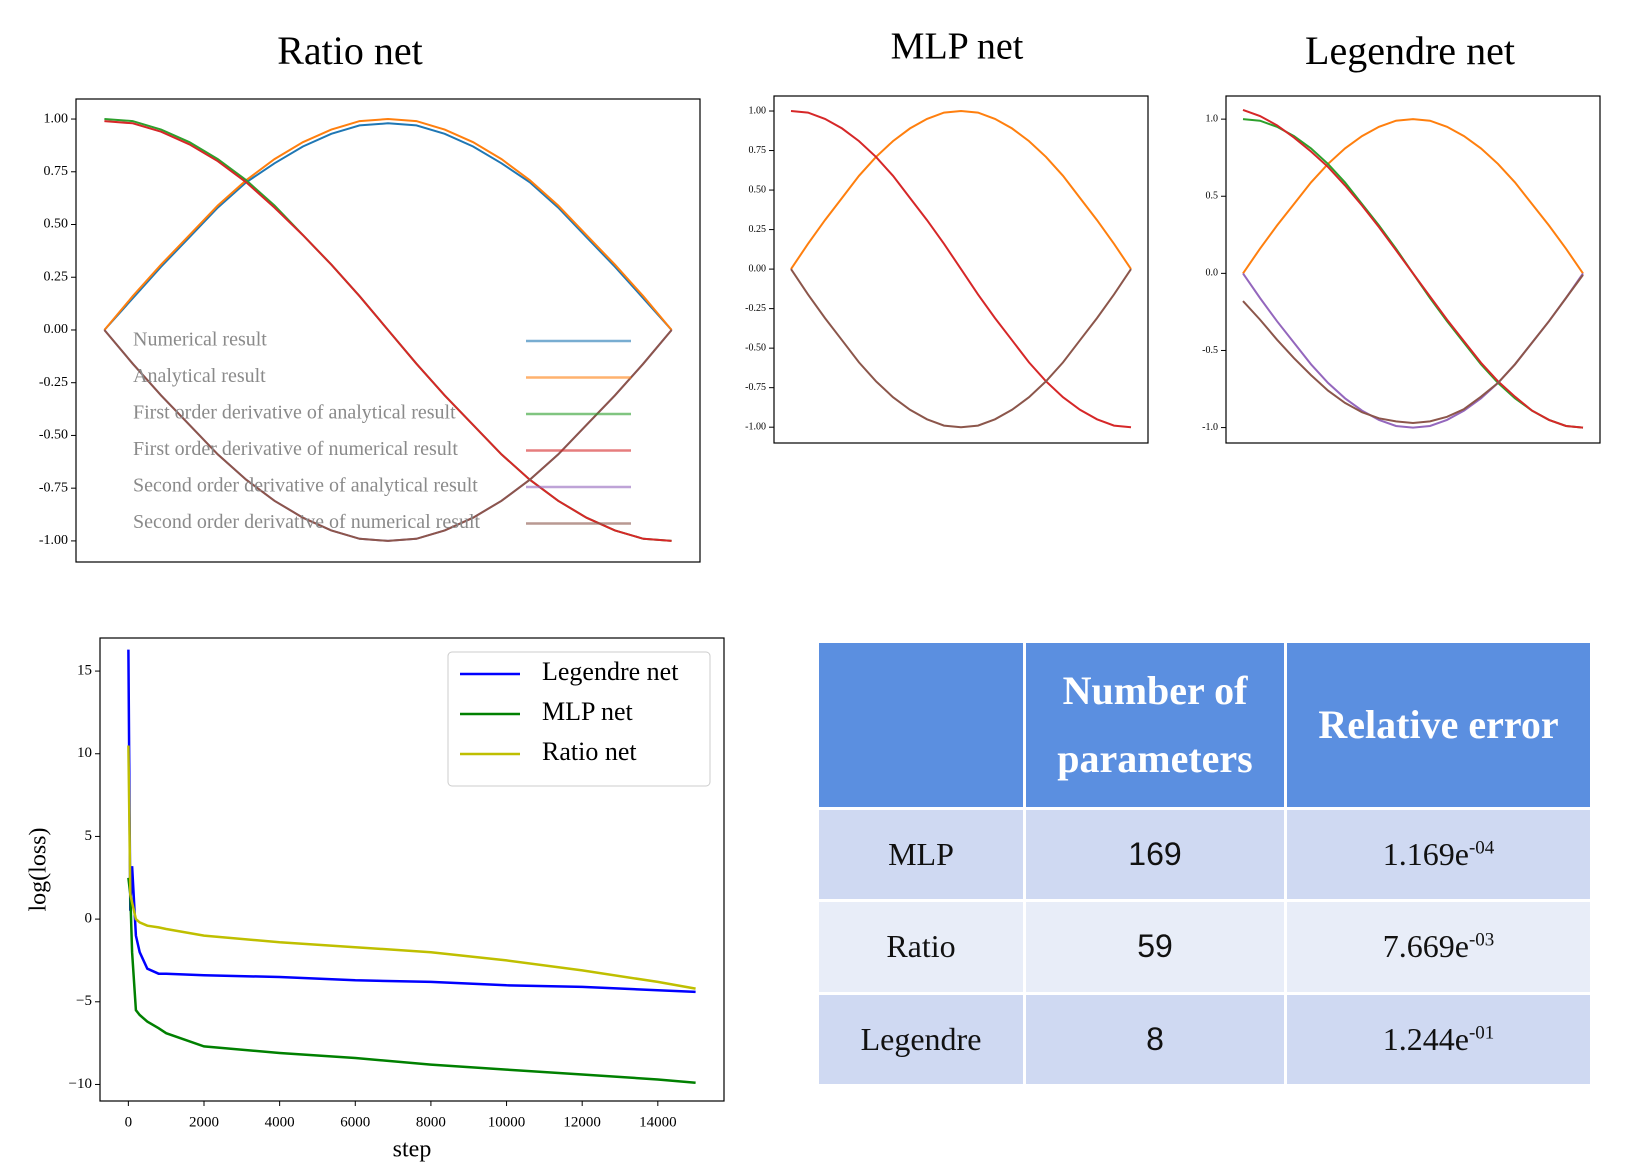 This screenshot has width=1625, height=1175. Describe the element at coordinates (84, 1001) in the screenshot. I see `y-tick-label: −5` at that location.